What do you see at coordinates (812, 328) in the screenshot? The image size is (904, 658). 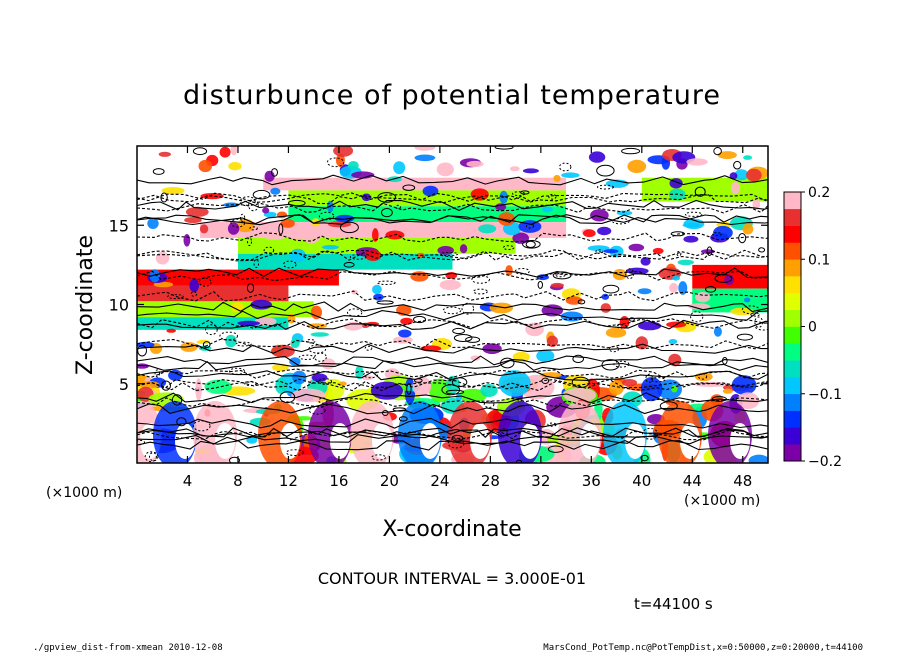 I see `colorbar-tick-label: 0` at bounding box center [812, 328].